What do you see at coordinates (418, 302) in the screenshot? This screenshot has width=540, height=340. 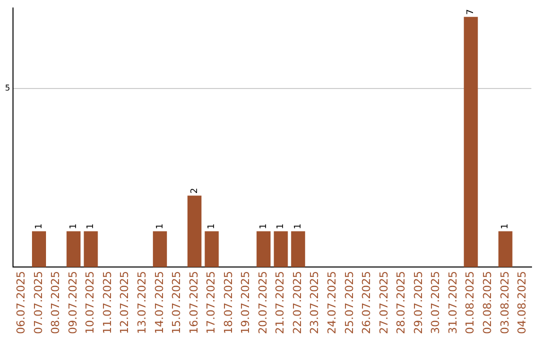 I see `x-tick-label: 29.07.2025` at bounding box center [418, 302].